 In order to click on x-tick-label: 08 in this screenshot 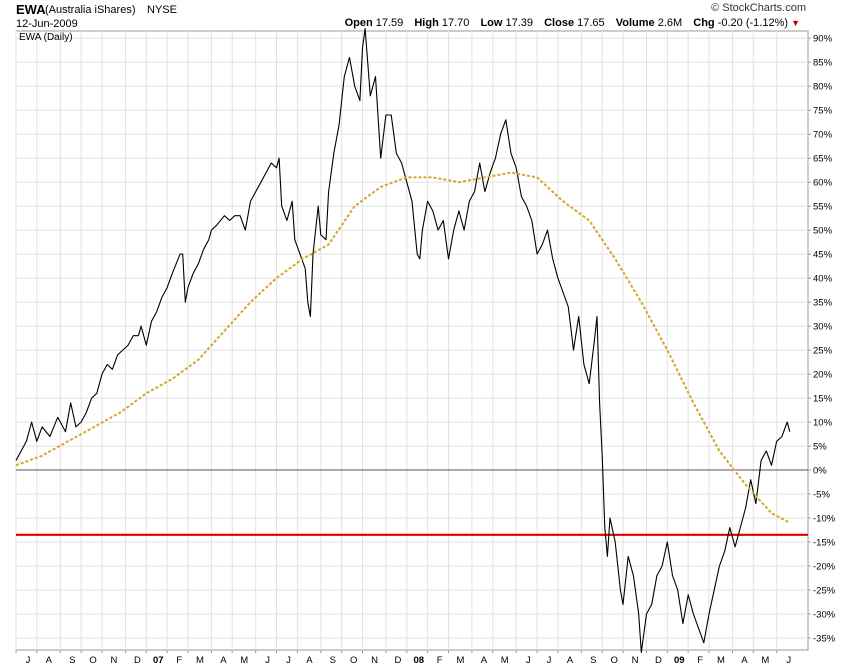, I will do `click(419, 660)`.